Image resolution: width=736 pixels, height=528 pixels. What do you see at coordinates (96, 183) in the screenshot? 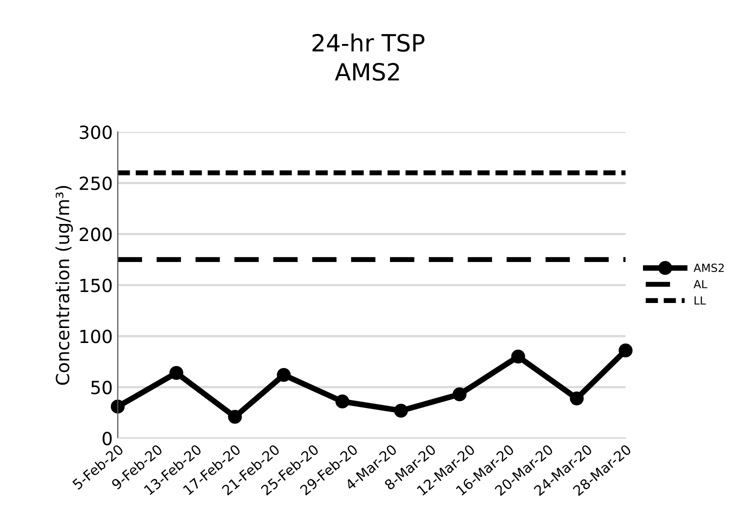
I see `y-tick-label: 250` at bounding box center [96, 183].